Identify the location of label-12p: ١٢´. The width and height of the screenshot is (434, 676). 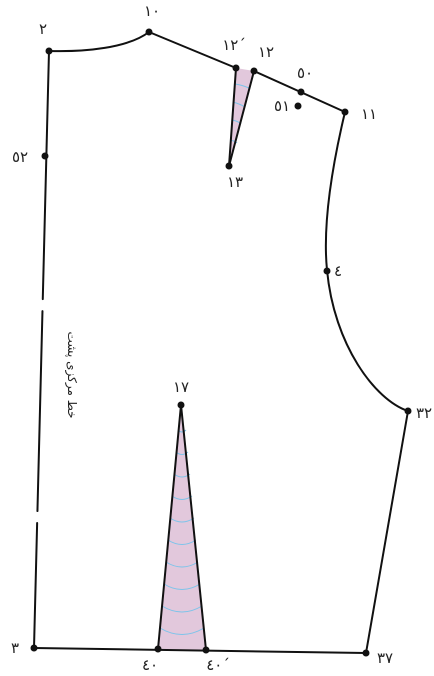
(234, 45).